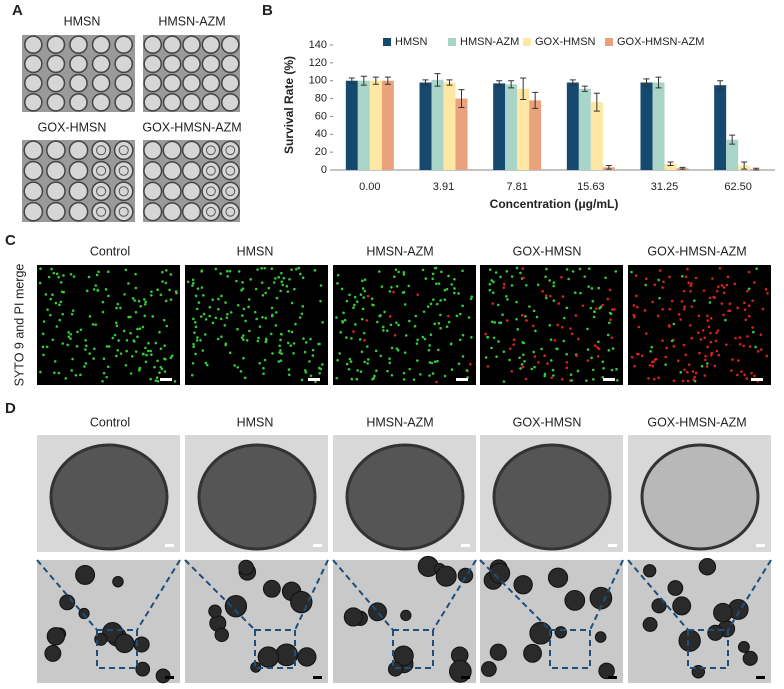 The image size is (784, 689). I want to click on image-title: GOX-HMSN, so click(72, 127).